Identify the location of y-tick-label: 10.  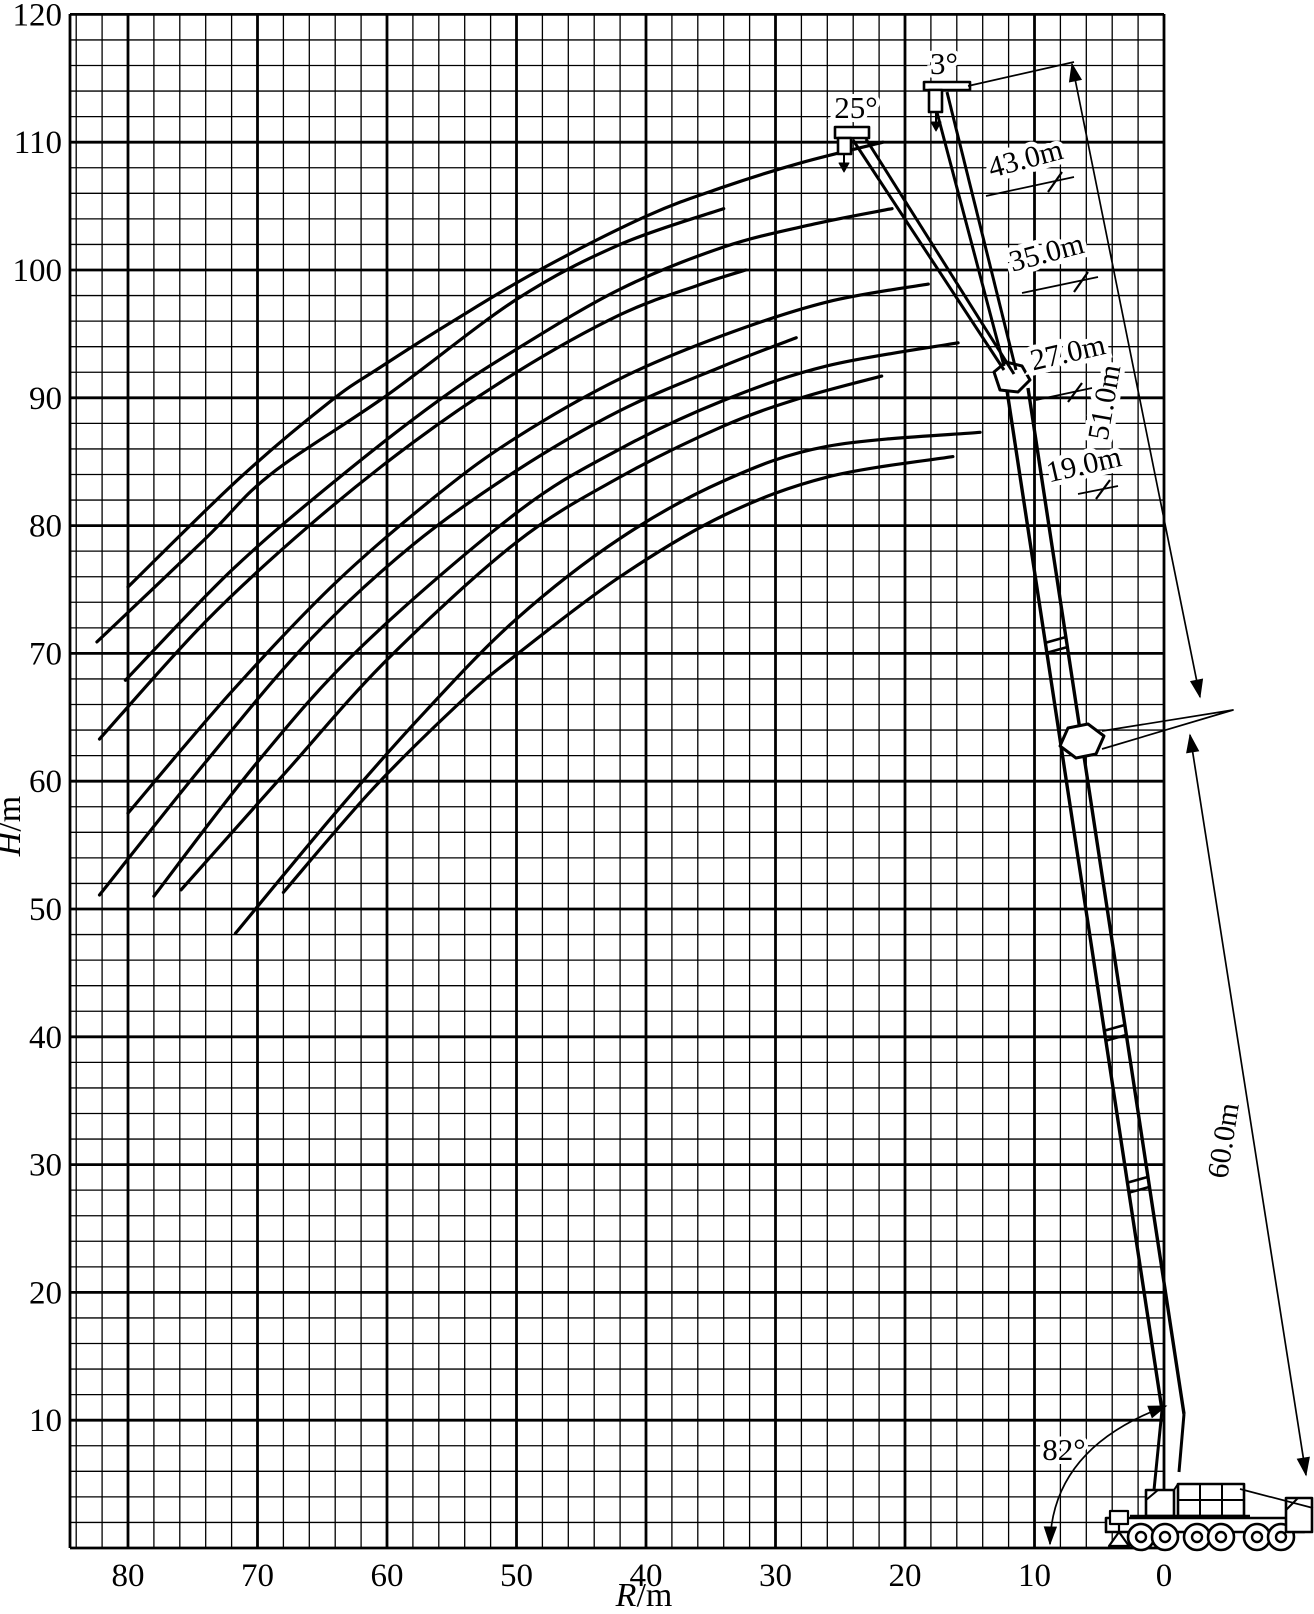
(45, 1421).